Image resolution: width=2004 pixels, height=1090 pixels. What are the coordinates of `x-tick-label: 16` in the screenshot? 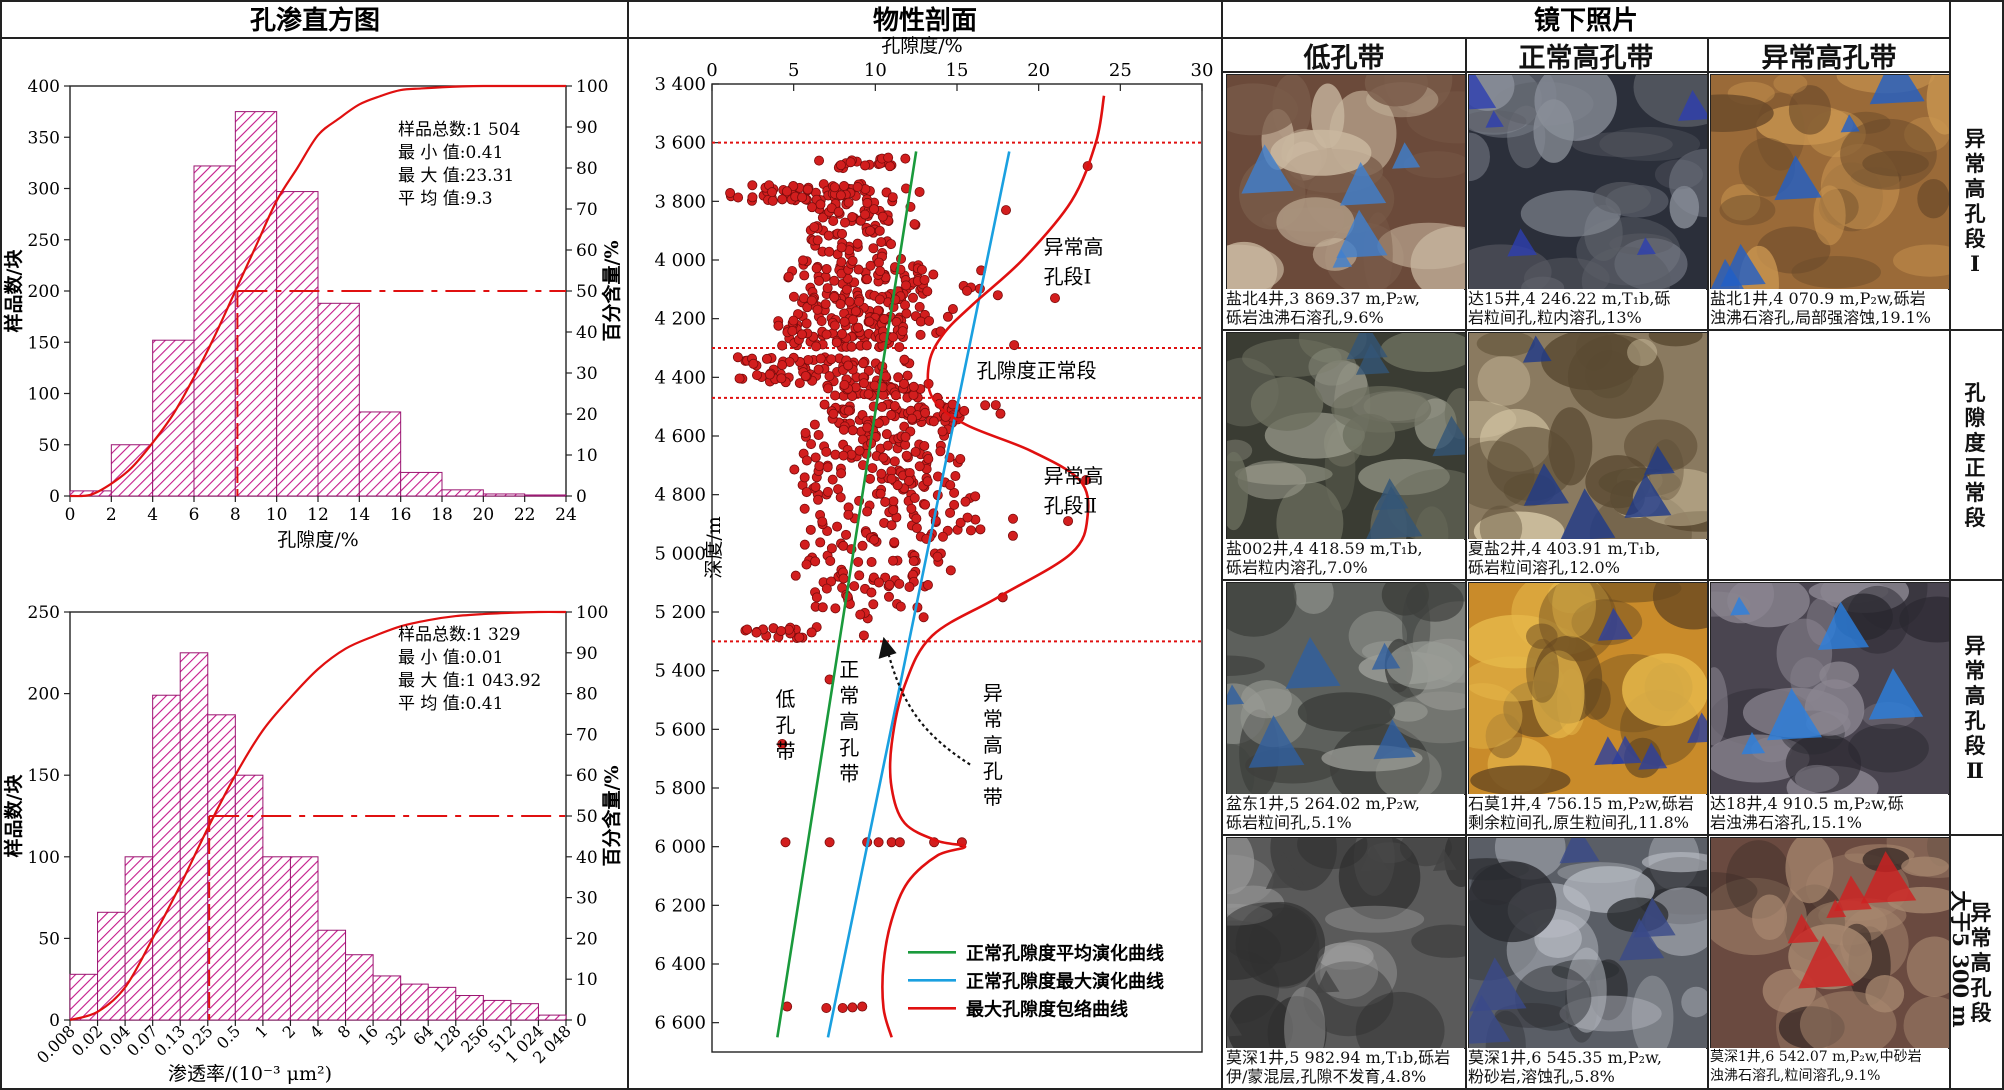 It's located at (368, 1035).